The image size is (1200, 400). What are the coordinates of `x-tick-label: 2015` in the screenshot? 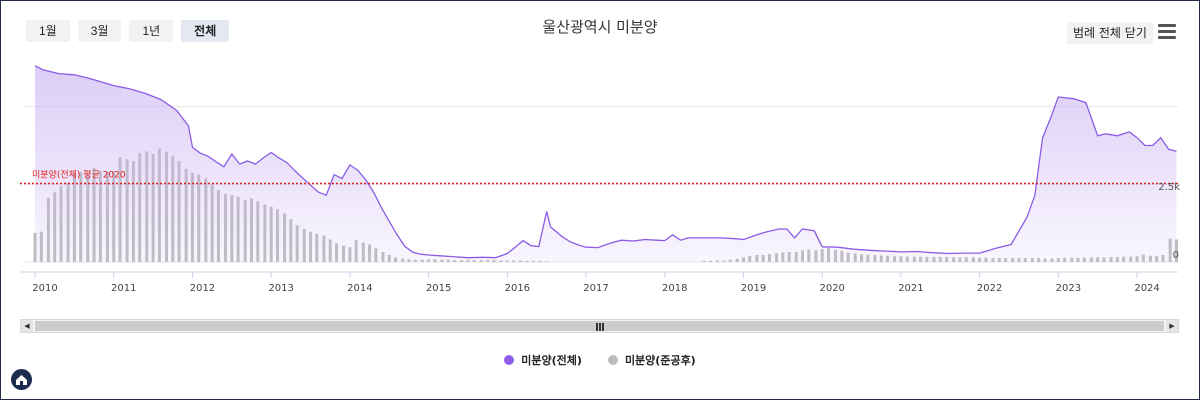 It's located at (438, 288).